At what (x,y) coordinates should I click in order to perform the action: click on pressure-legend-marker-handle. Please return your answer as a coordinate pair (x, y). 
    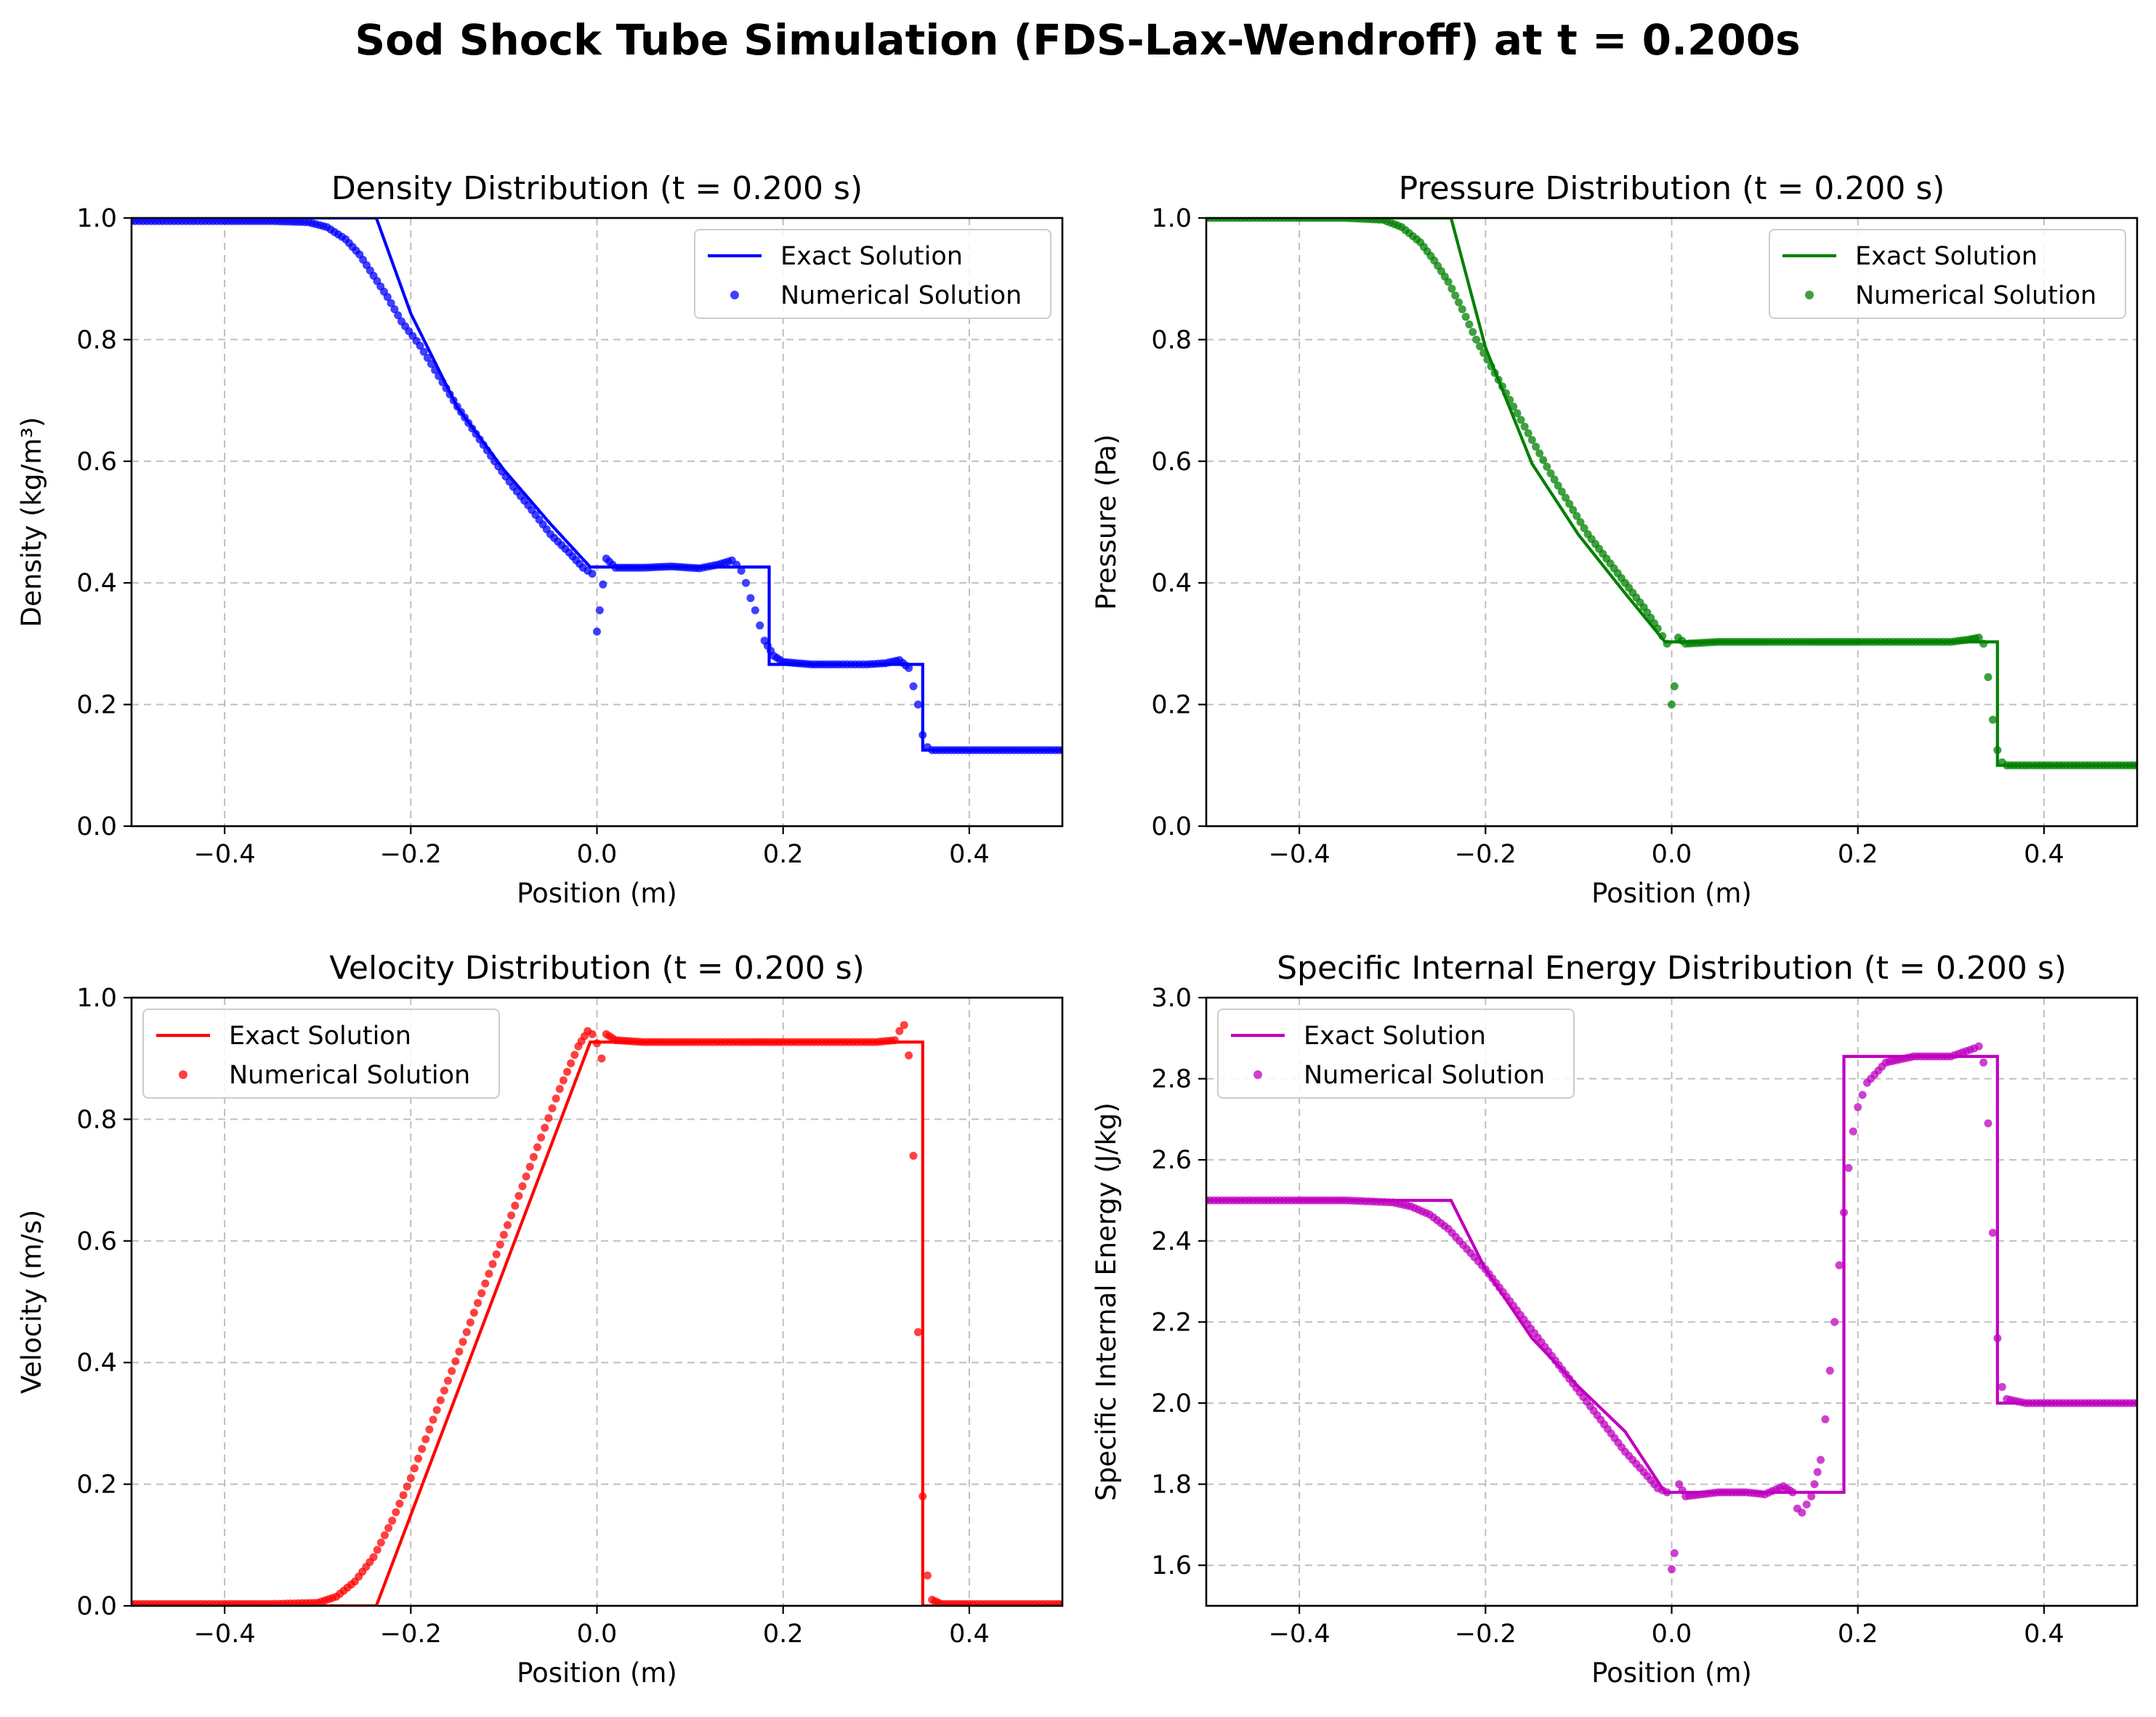
    Looking at the image, I should click on (1809, 295).